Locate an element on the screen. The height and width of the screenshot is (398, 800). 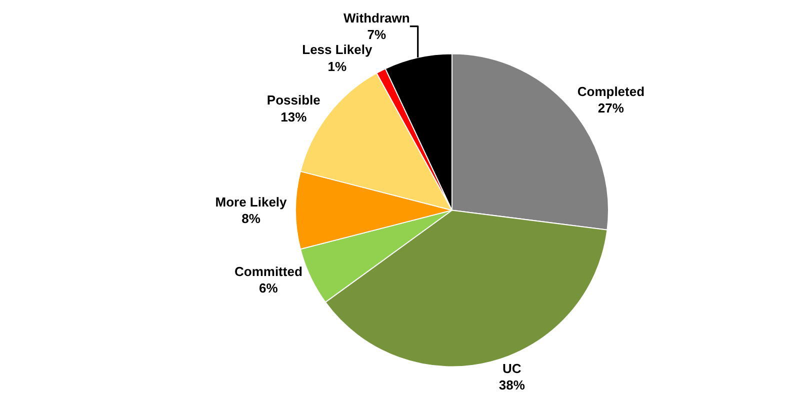
slice-label: UC is located at coordinates (512, 368).